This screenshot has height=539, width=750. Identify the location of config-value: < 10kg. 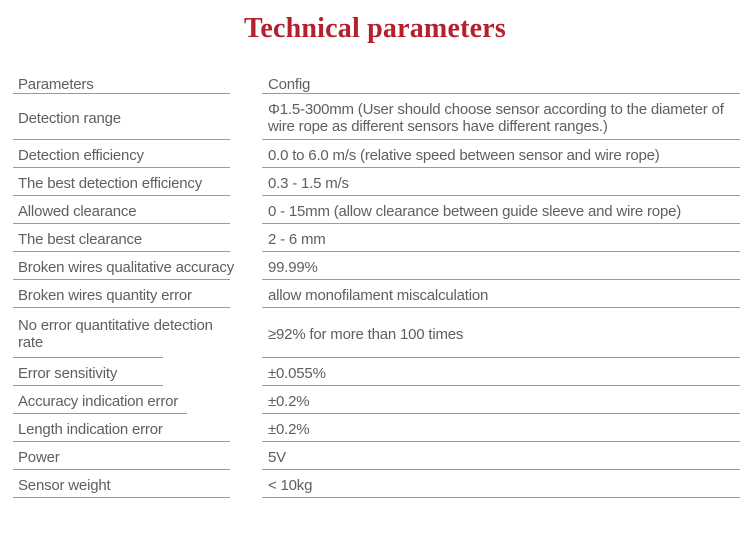
(290, 485).